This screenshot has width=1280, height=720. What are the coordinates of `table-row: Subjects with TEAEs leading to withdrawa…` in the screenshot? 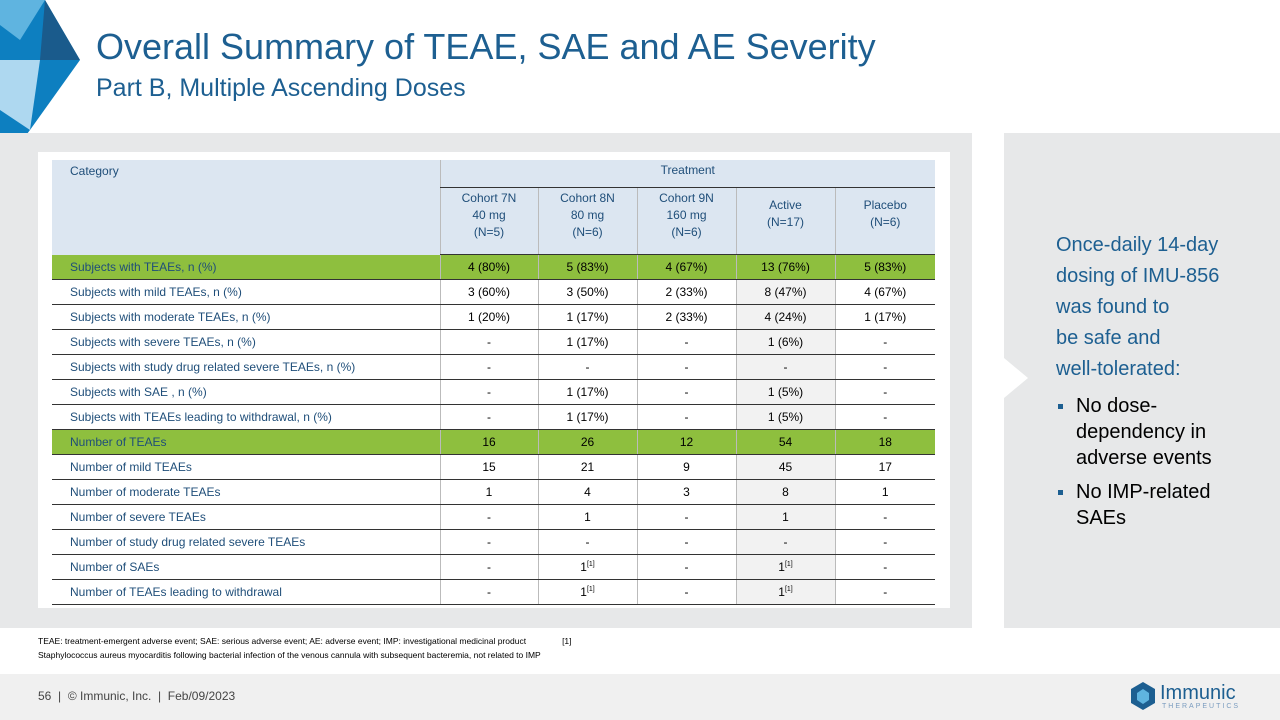 It's located at (493, 417).